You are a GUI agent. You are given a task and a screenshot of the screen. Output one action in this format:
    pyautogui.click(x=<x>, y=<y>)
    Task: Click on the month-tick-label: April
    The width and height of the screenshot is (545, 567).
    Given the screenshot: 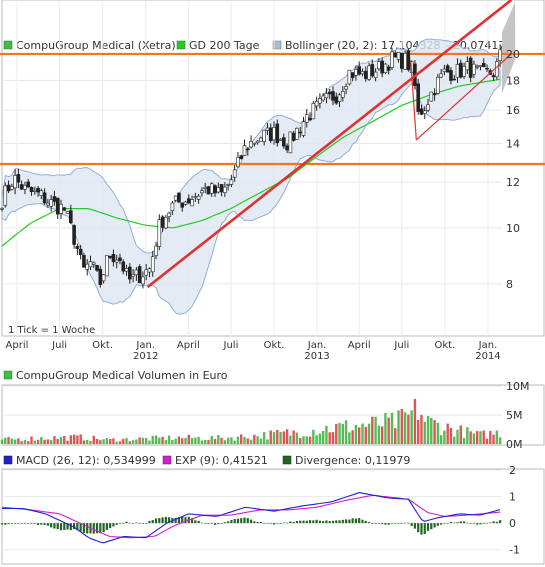 What is the action you would take?
    pyautogui.click(x=17, y=345)
    